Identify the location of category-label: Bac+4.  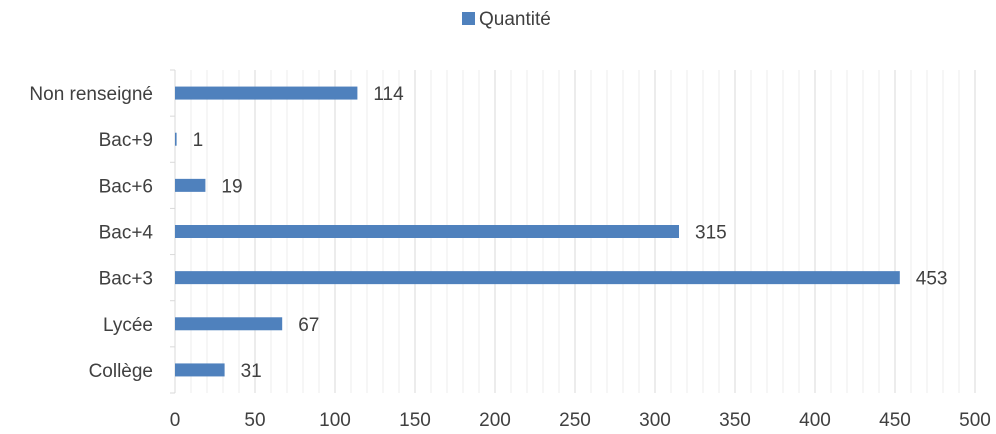
(126, 233).